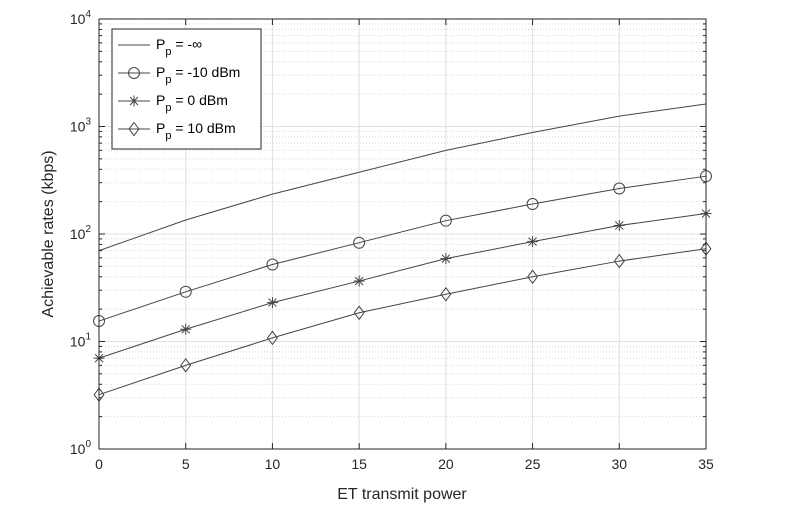 This screenshot has height=519, width=788. What do you see at coordinates (48, 233) in the screenshot?
I see `y-axis-label: Achievable rates (kbps)` at bounding box center [48, 233].